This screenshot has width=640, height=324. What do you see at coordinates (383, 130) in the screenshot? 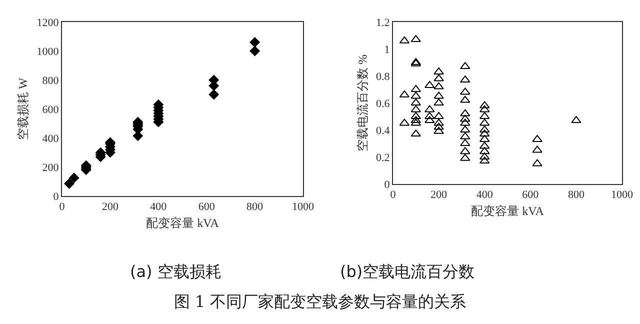
I see `y-tick-label: 0.4` at bounding box center [383, 130].